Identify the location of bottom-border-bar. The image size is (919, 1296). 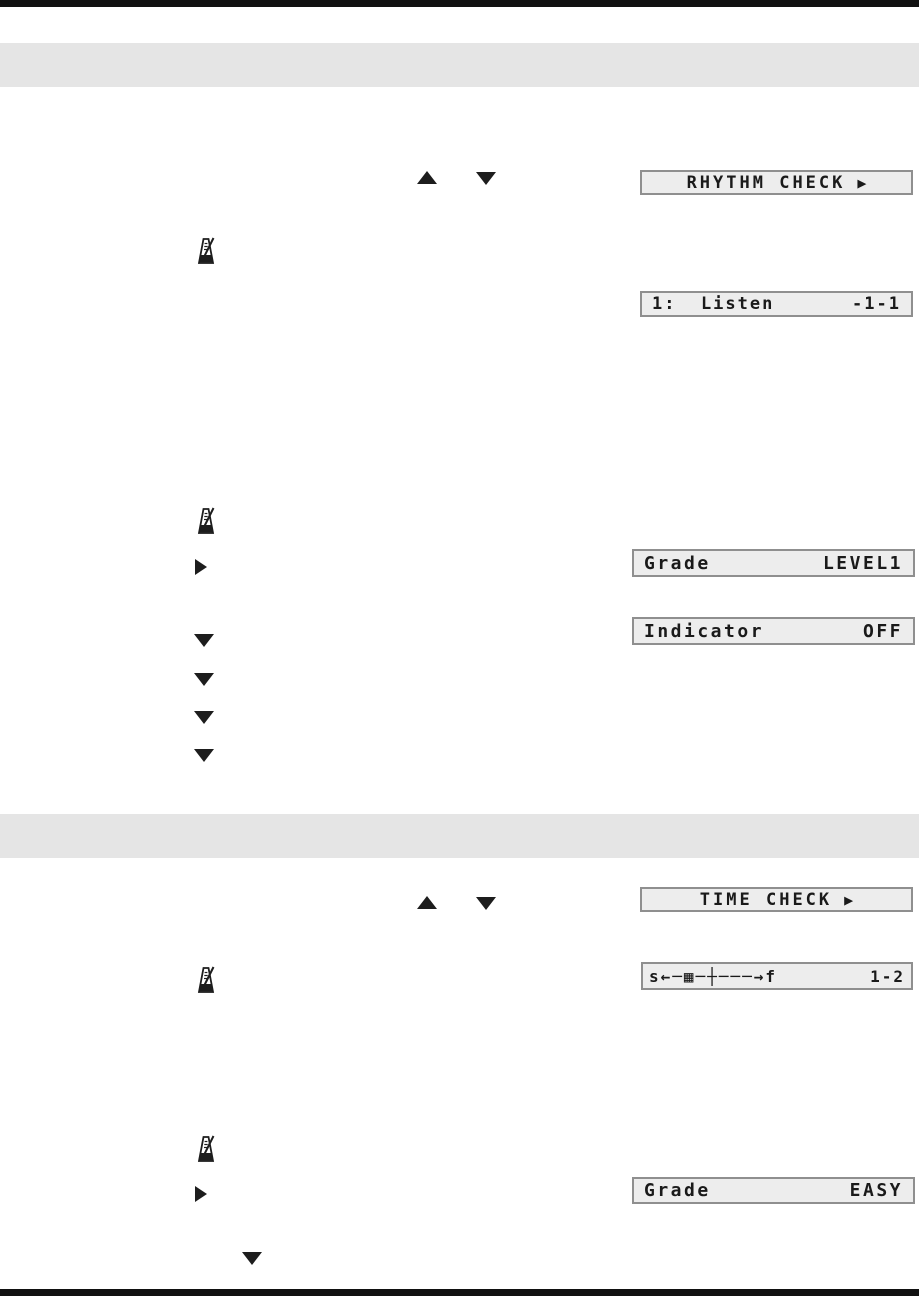
(459, 1292).